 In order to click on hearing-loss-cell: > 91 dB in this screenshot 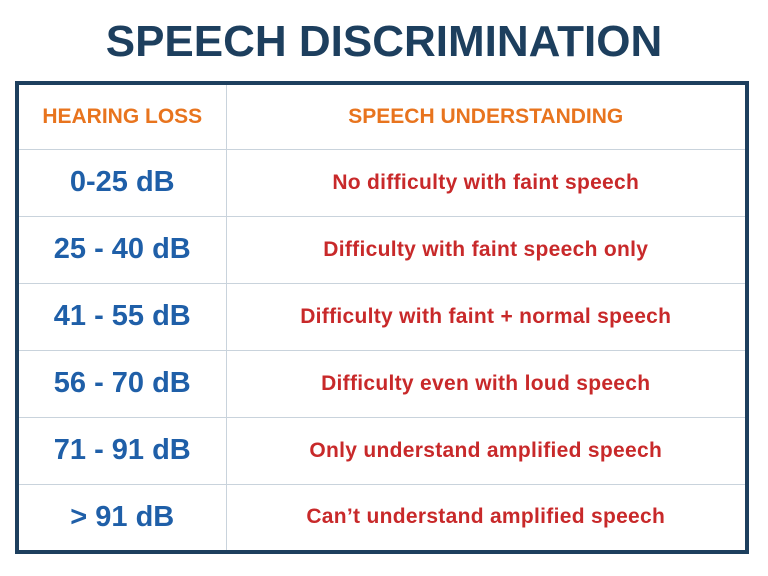, I will do `click(123, 516)`.